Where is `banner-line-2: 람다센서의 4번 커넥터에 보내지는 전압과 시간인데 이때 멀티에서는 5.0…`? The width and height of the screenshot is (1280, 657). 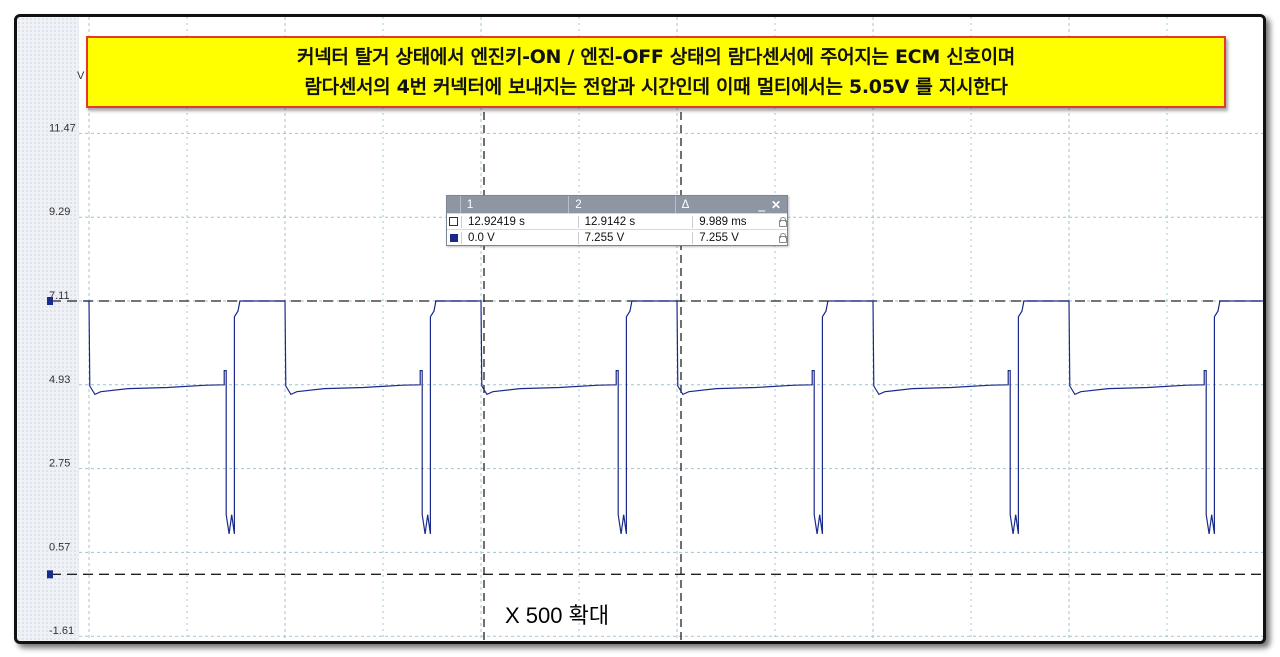
banner-line-2: 람다센서의 4번 커넥터에 보내지는 전압과 시간인데 이때 멀티에서는 5.0… is located at coordinates (656, 87).